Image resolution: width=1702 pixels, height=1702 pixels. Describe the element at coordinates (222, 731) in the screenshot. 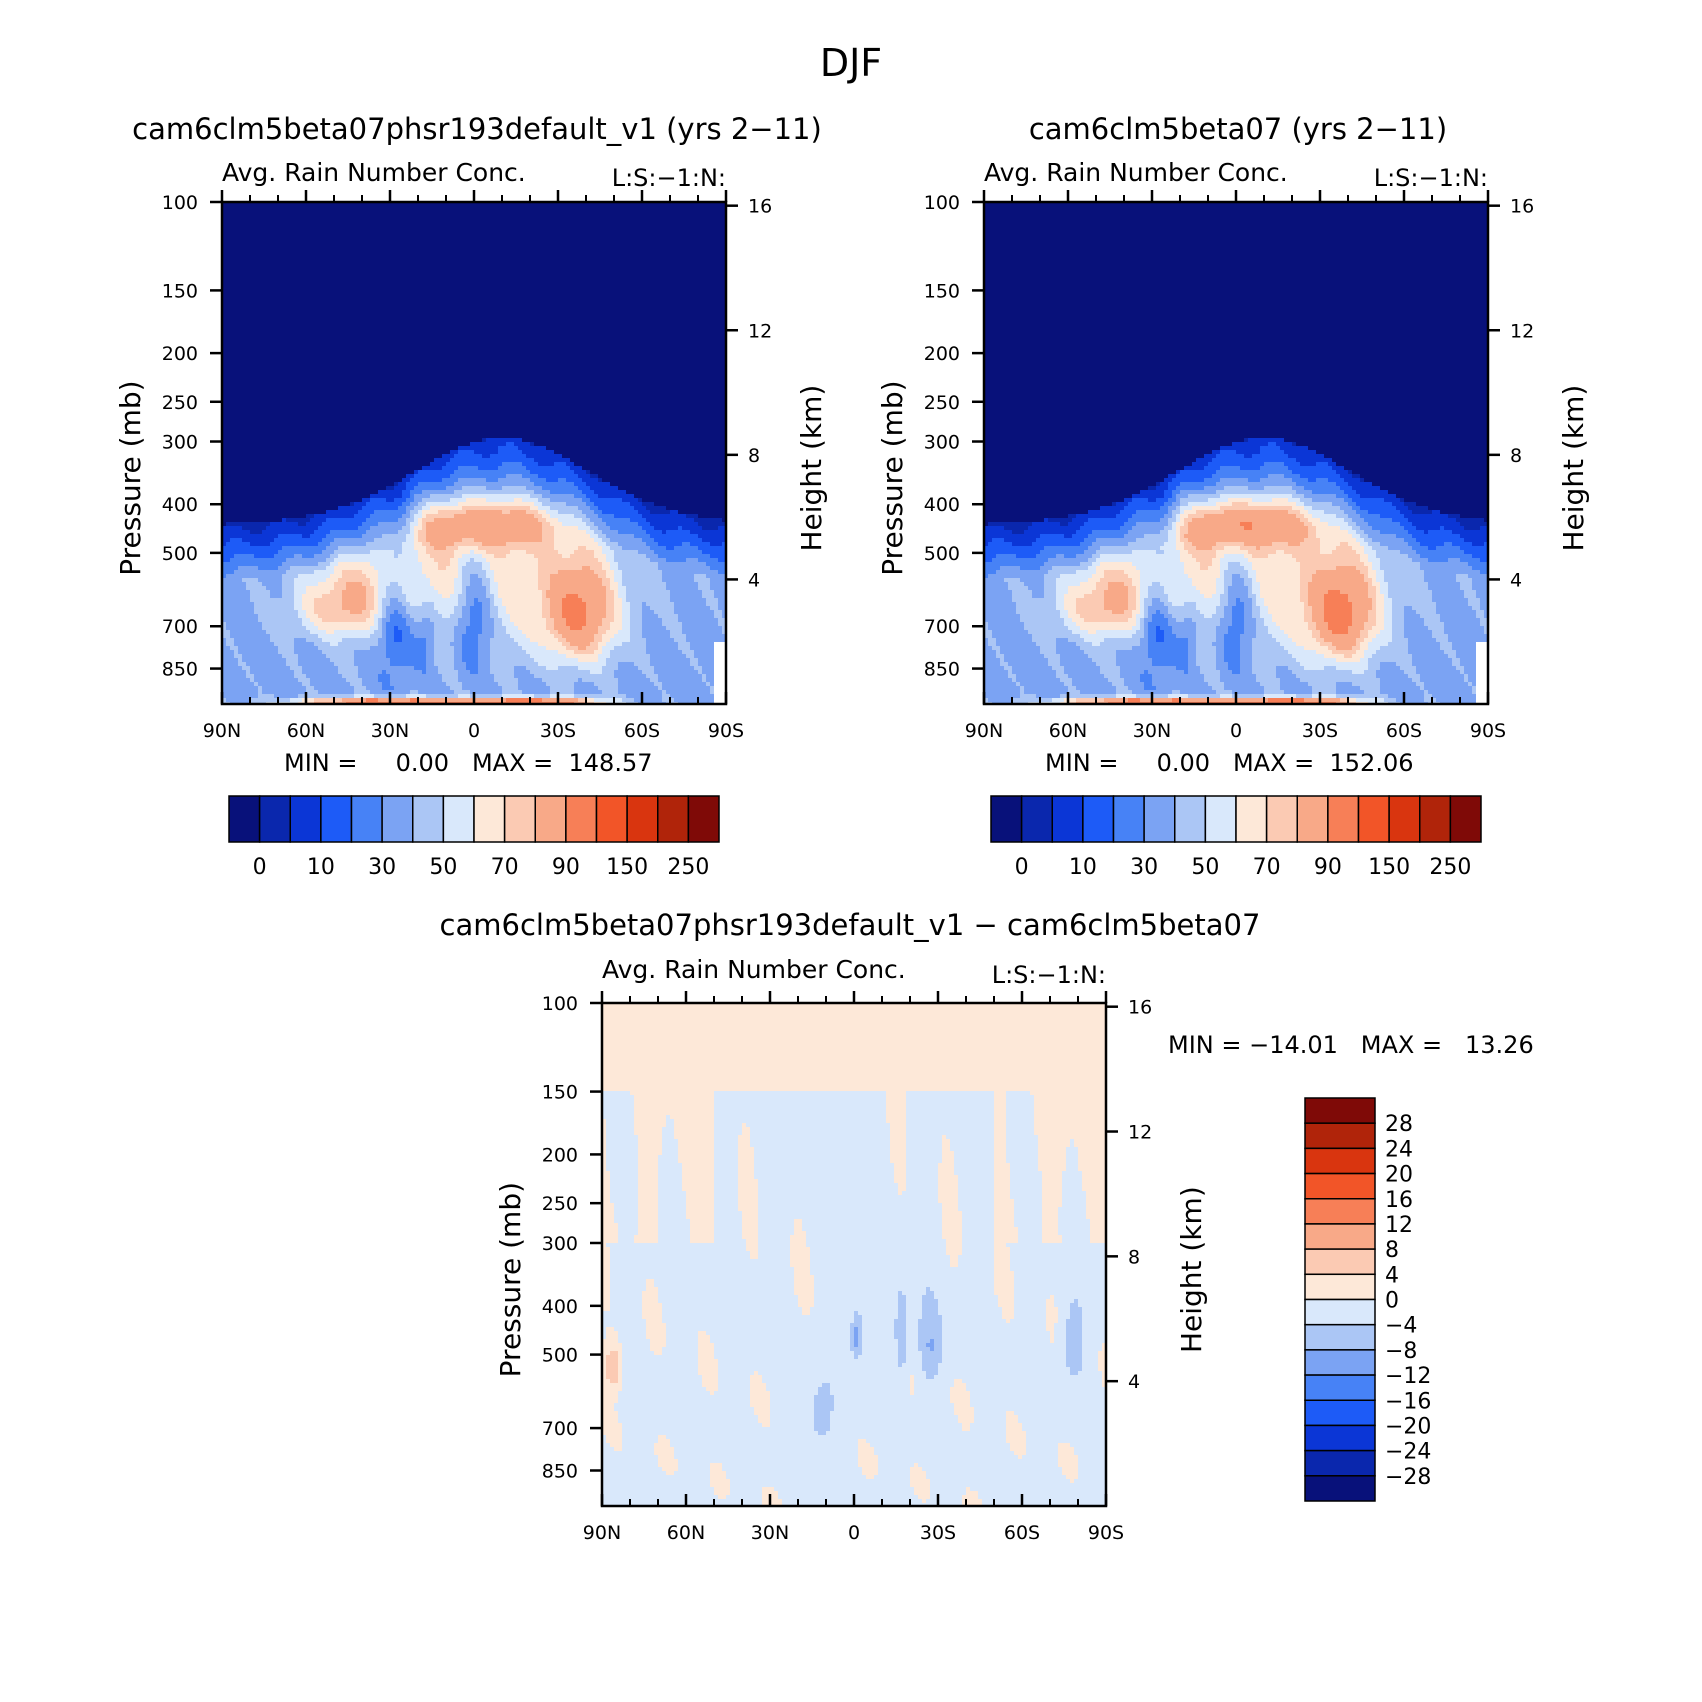

I see `x-tick-label: 90N` at that location.